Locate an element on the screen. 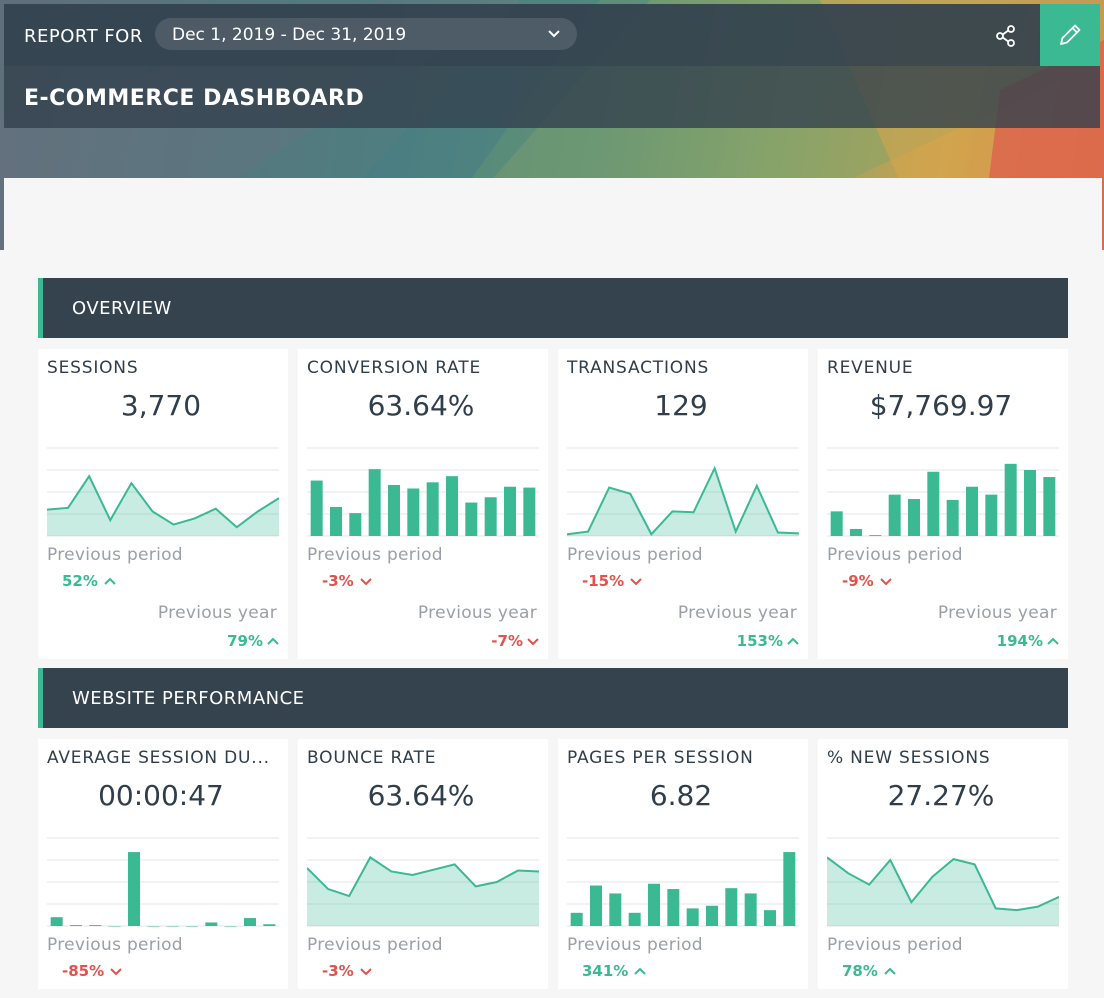  change-value: -85% is located at coordinates (83, 971).